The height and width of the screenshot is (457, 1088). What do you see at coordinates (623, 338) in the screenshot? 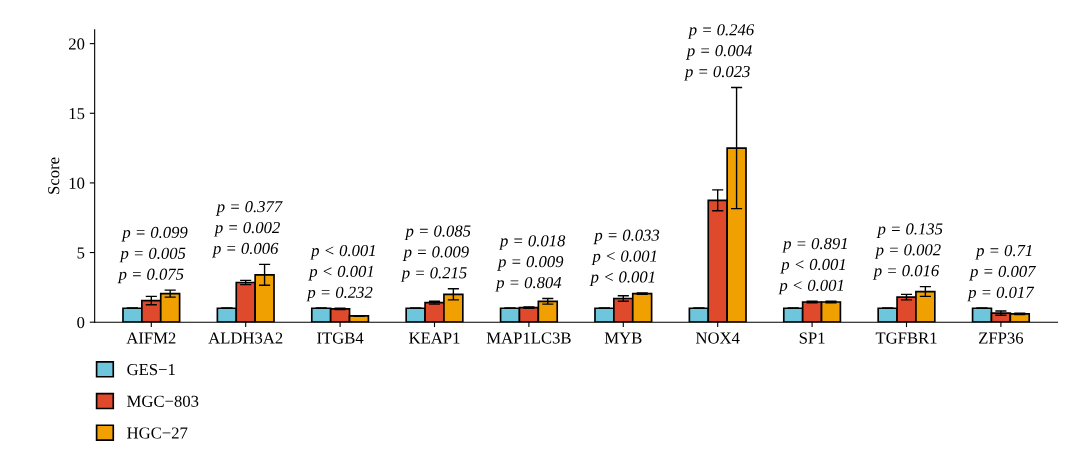
I see `x-tick-label: MYB` at bounding box center [623, 338].